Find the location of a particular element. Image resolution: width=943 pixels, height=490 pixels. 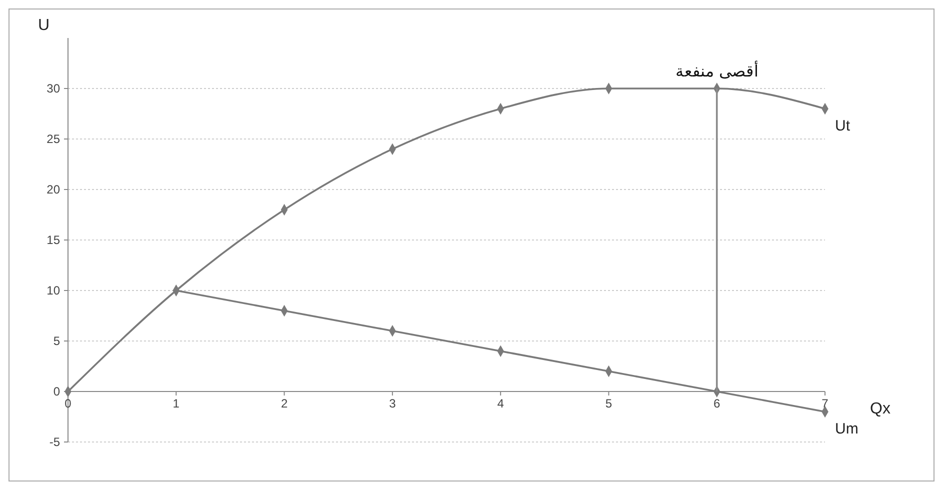

y-tick-label: 30 is located at coordinates (53, 89).